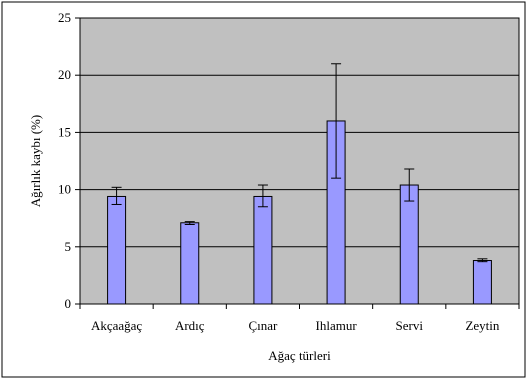 This screenshot has height=384, width=527. Describe the element at coordinates (299, 355) in the screenshot. I see `x-axis-title: Ağaç türleri` at that location.